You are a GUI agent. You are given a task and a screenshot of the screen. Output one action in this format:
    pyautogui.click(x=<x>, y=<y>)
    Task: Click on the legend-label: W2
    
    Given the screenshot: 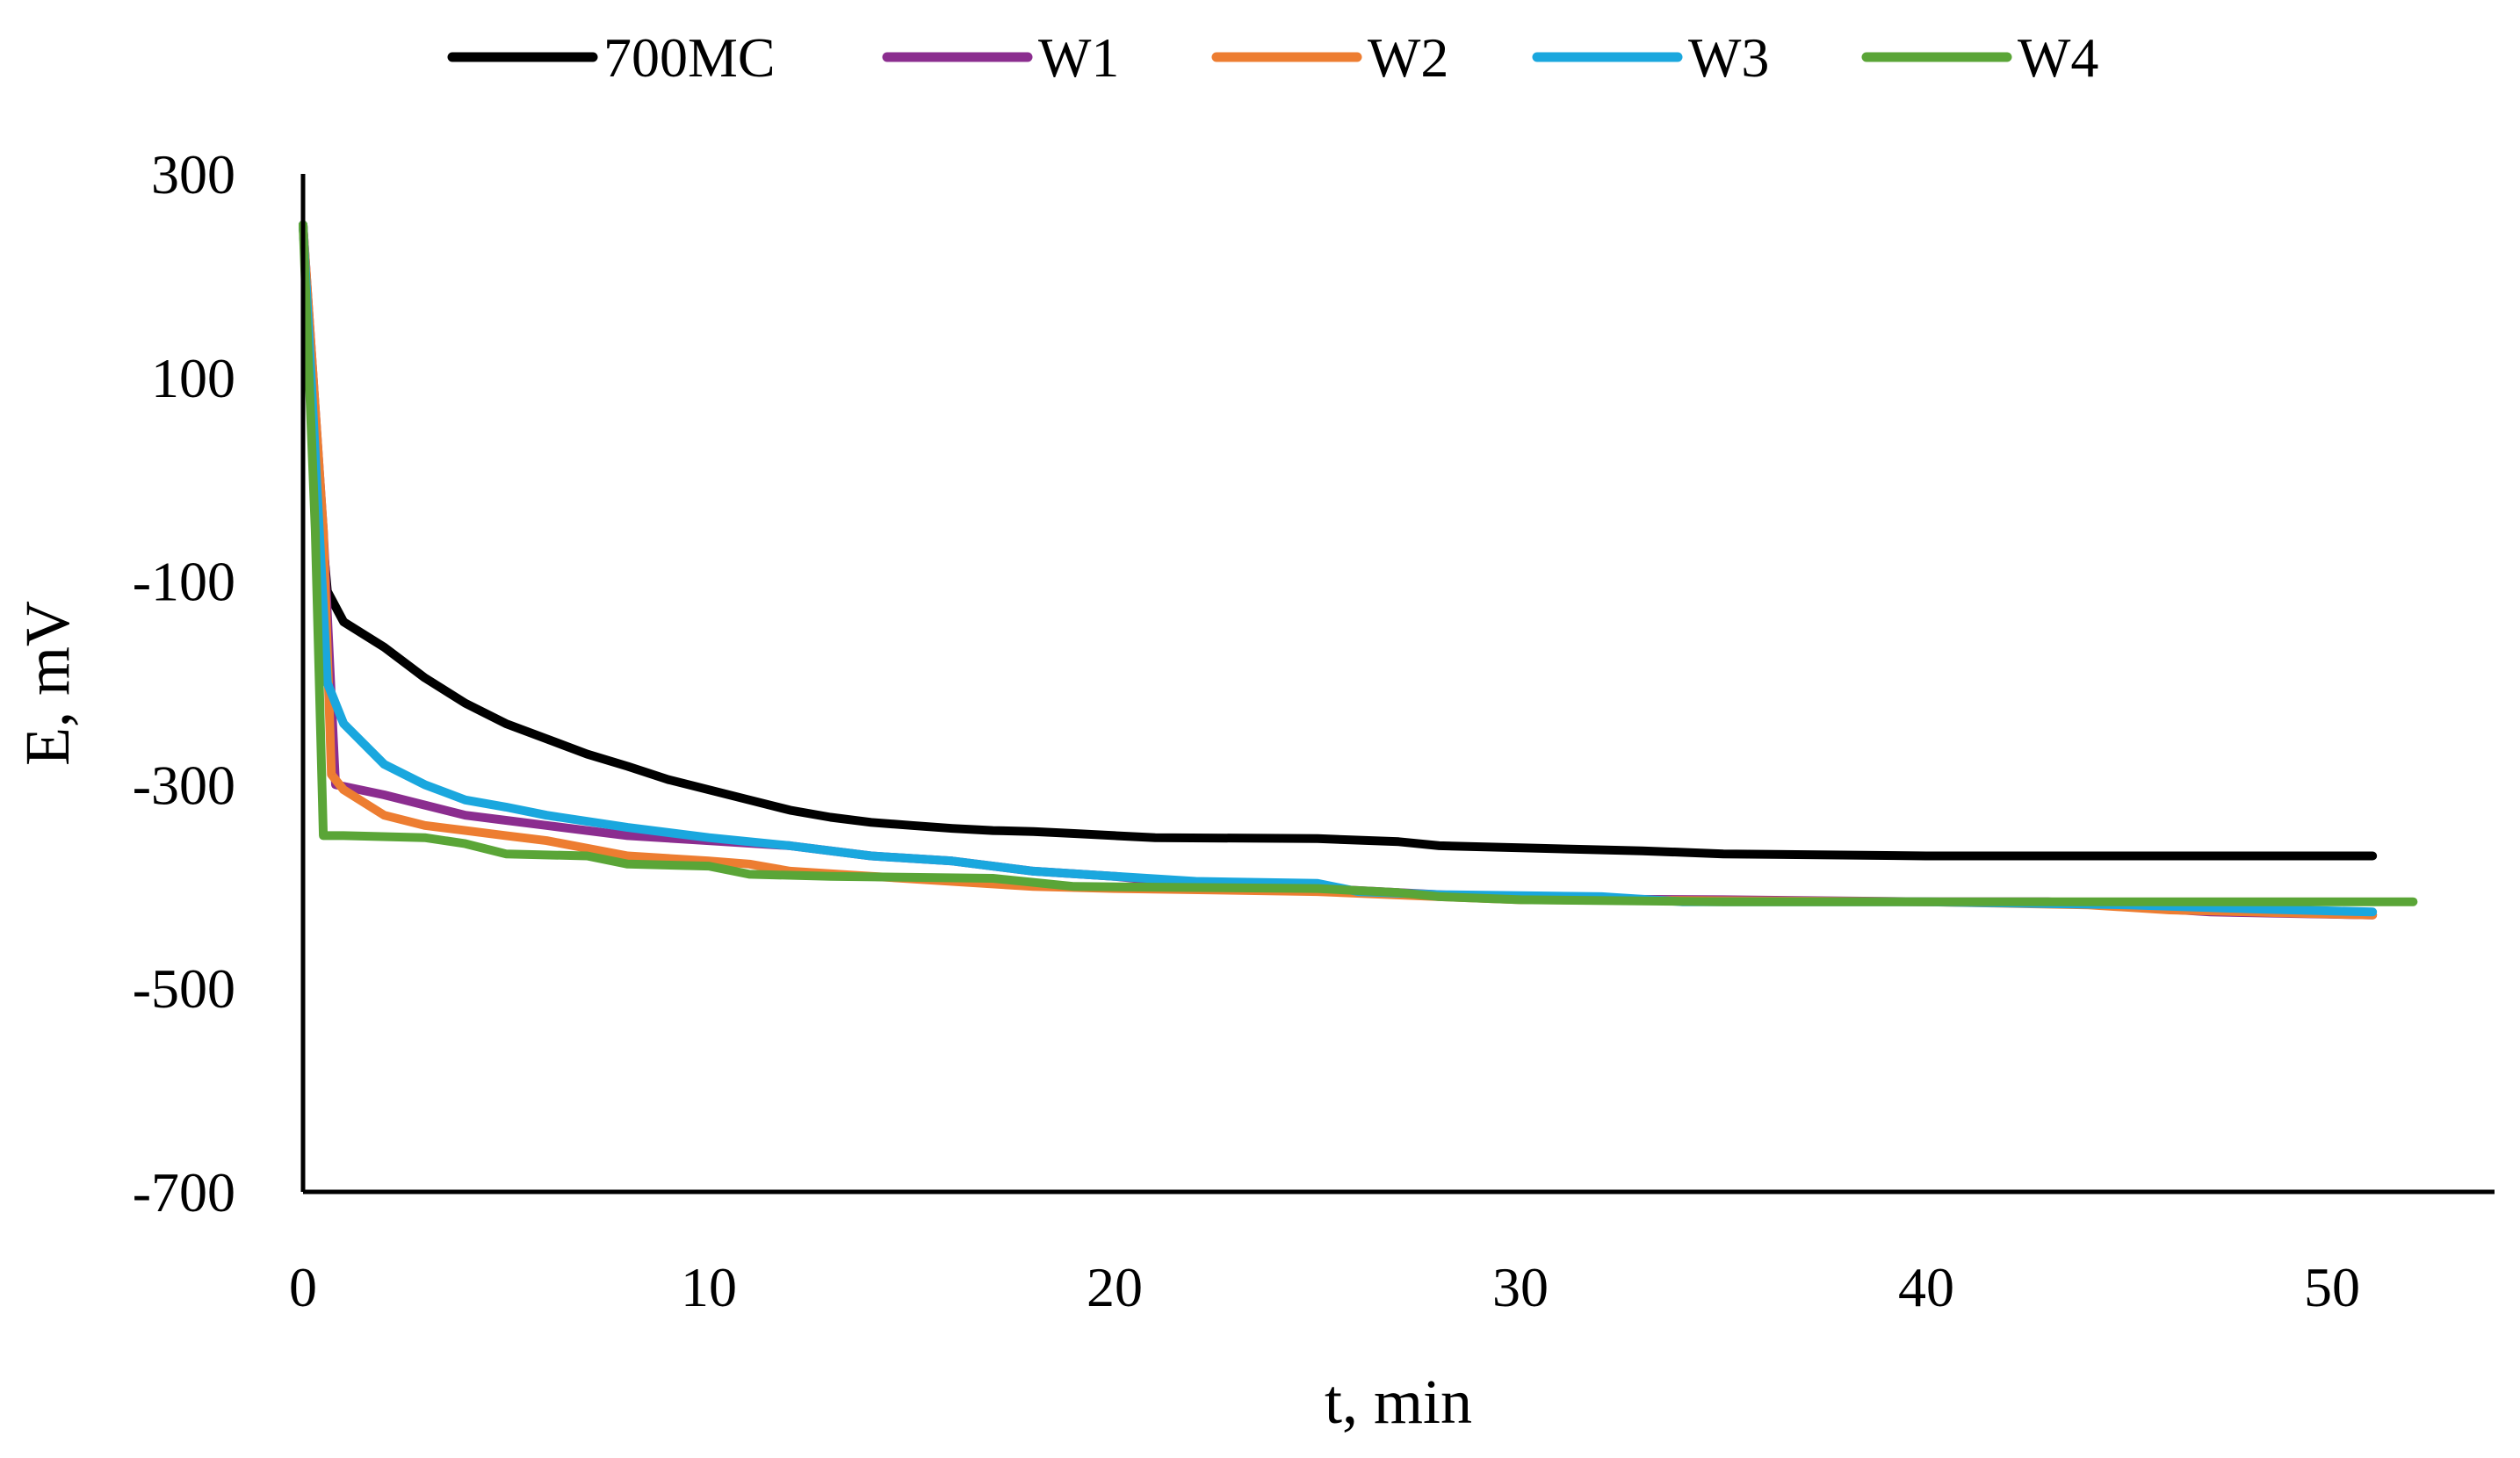 What is the action you would take?
    pyautogui.click(x=1408, y=58)
    